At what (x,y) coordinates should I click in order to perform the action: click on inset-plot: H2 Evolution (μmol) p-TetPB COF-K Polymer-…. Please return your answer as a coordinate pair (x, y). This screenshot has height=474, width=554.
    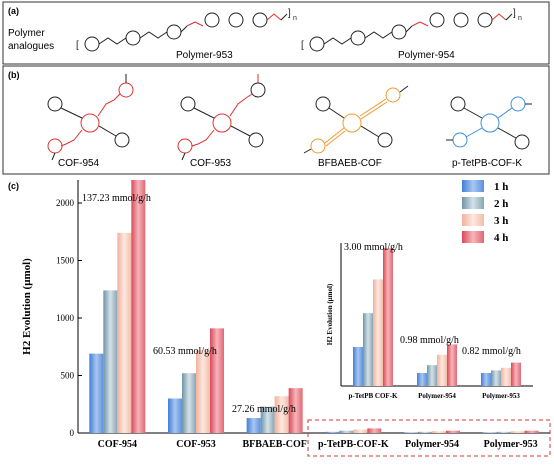
    Looking at the image, I should click on (429, 321).